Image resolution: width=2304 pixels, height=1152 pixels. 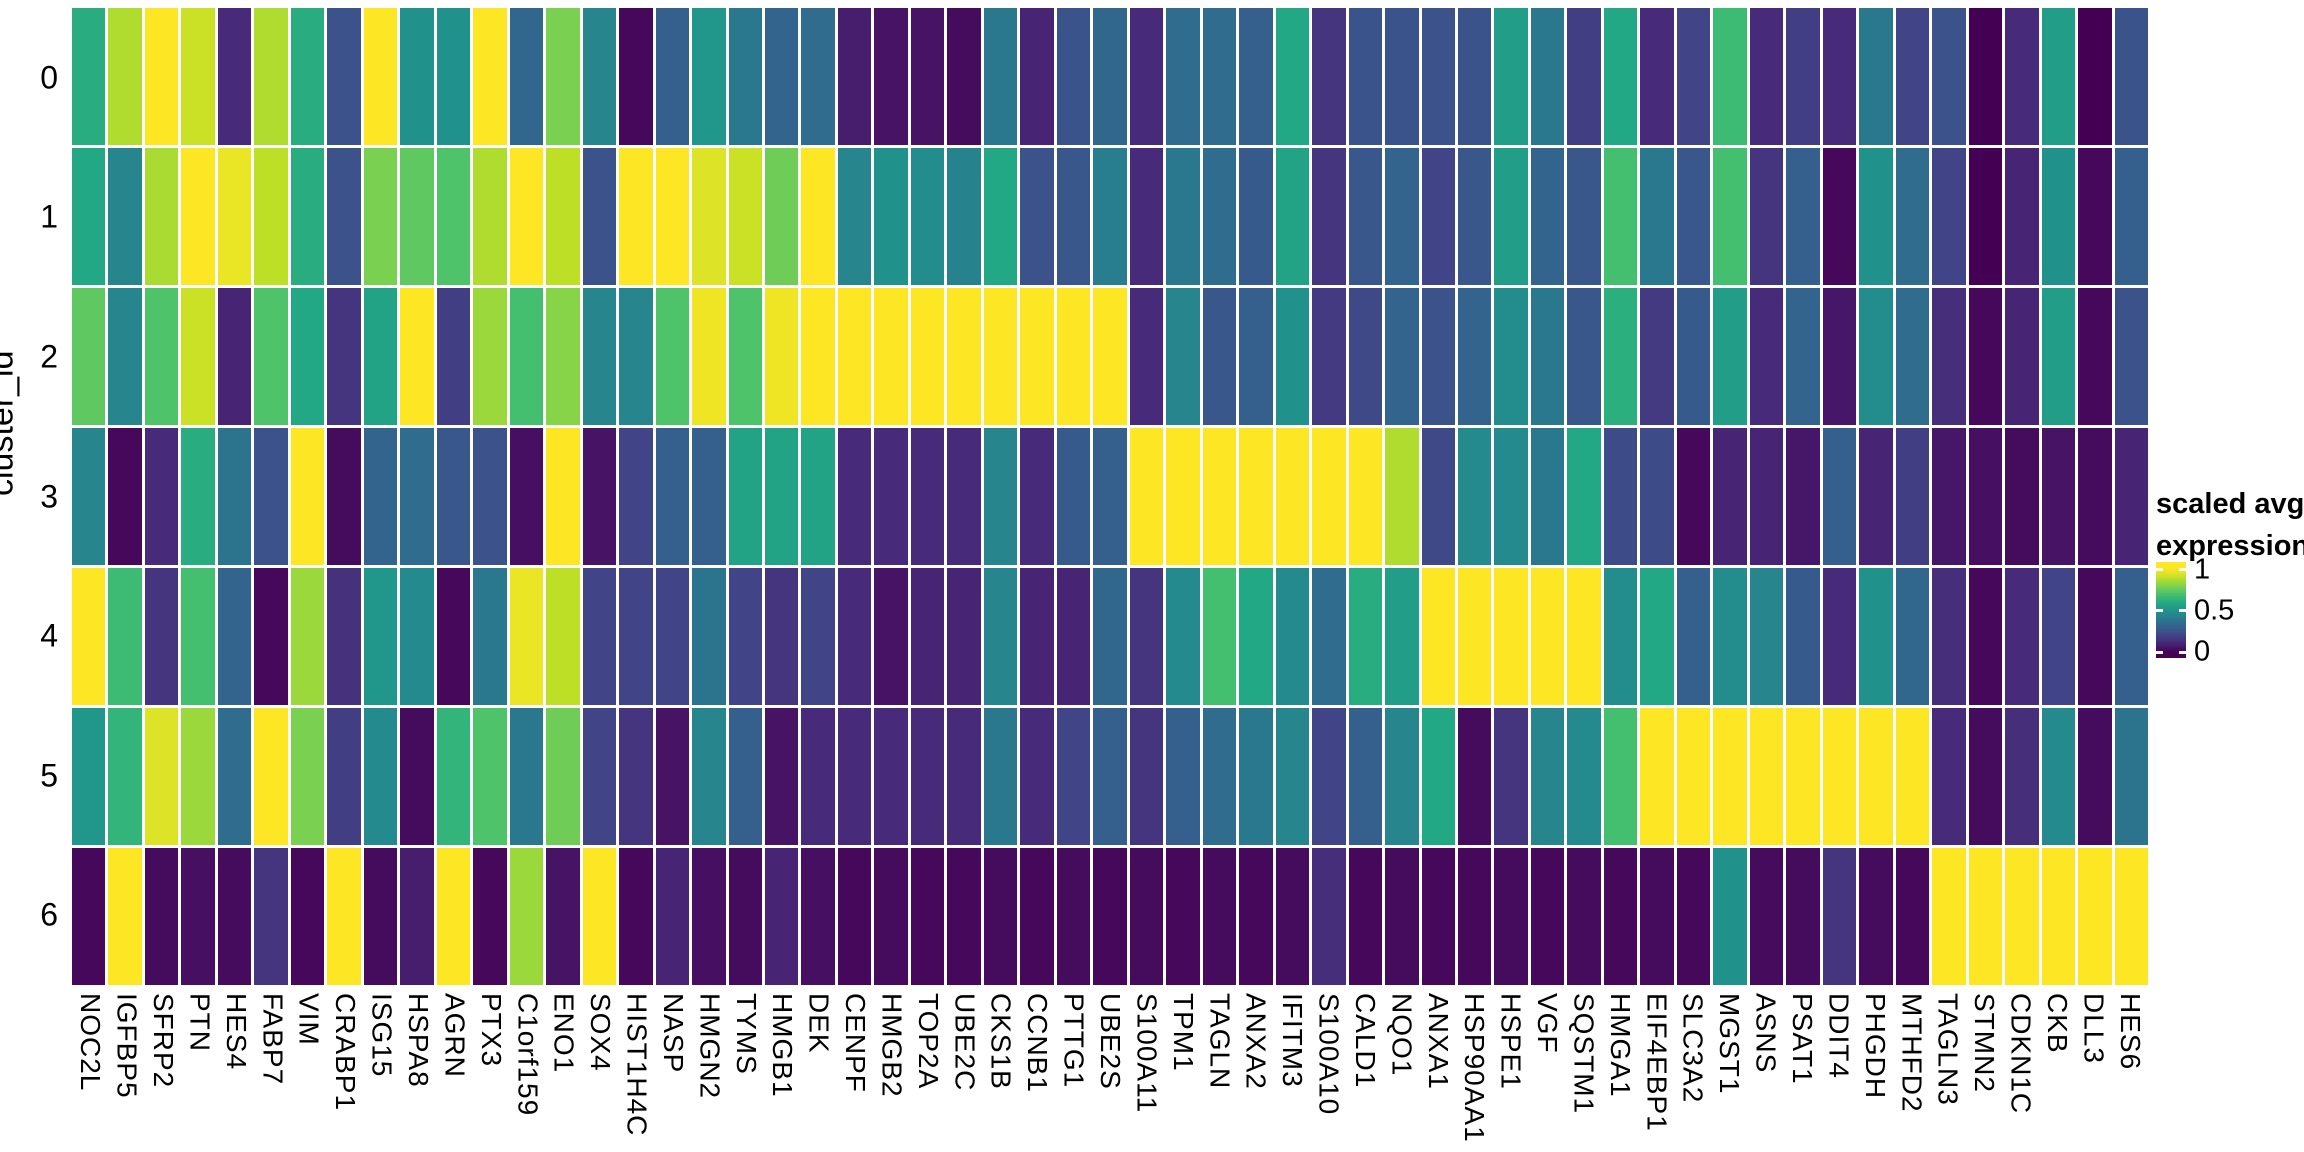 I want to click on gene-label: TYMS, so click(x=746, y=1034).